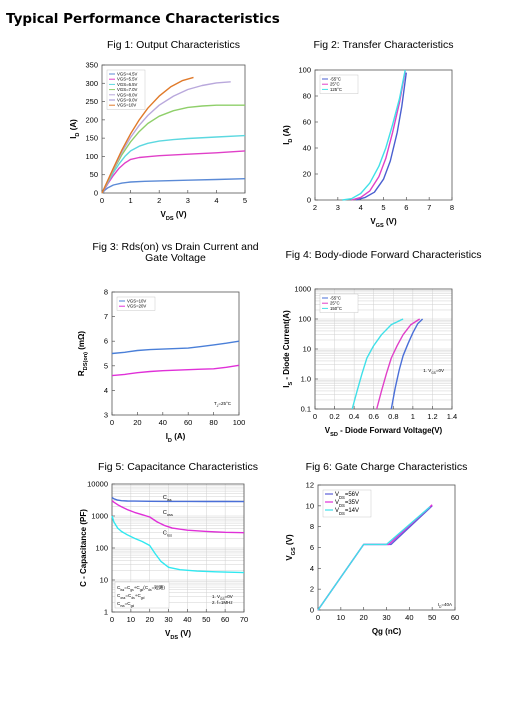 This screenshot has height=727, width=515. I want to click on legend-entry-label: 25°C, so click(335, 84).